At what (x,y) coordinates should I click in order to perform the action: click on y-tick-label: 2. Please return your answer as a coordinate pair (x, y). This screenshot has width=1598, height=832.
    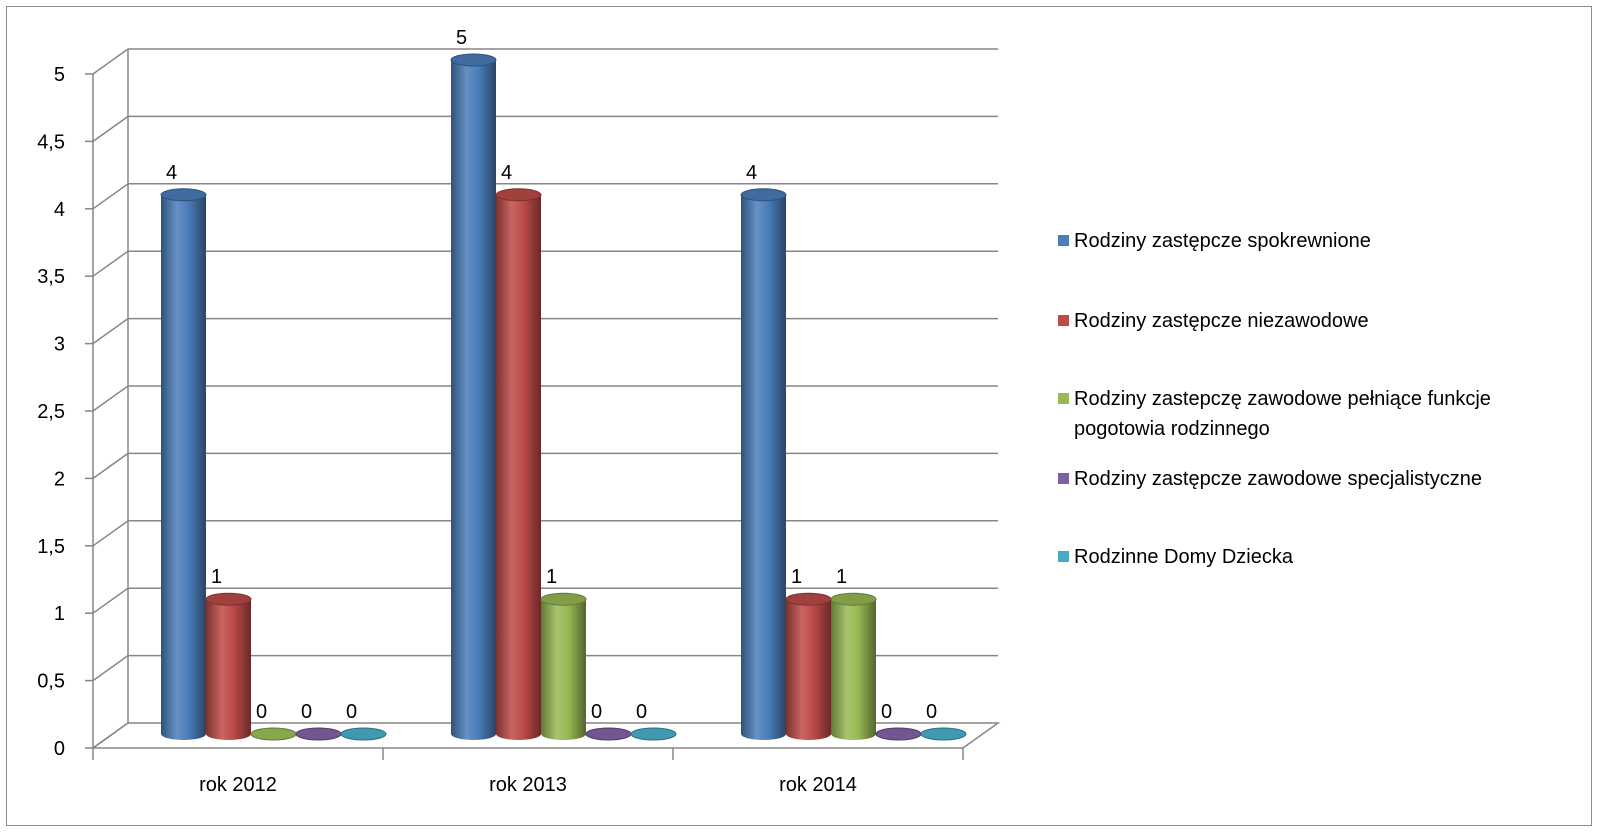
    Looking at the image, I should click on (59, 479).